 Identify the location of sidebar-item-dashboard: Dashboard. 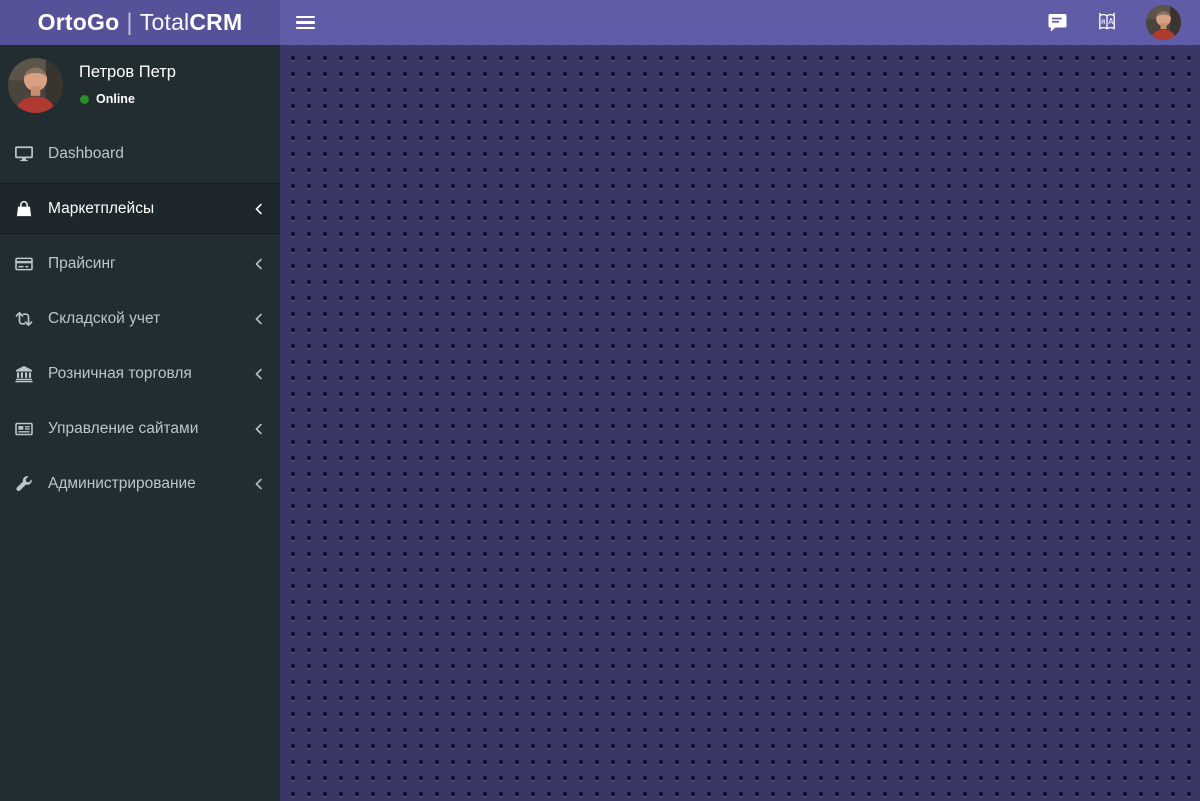
(140, 153).